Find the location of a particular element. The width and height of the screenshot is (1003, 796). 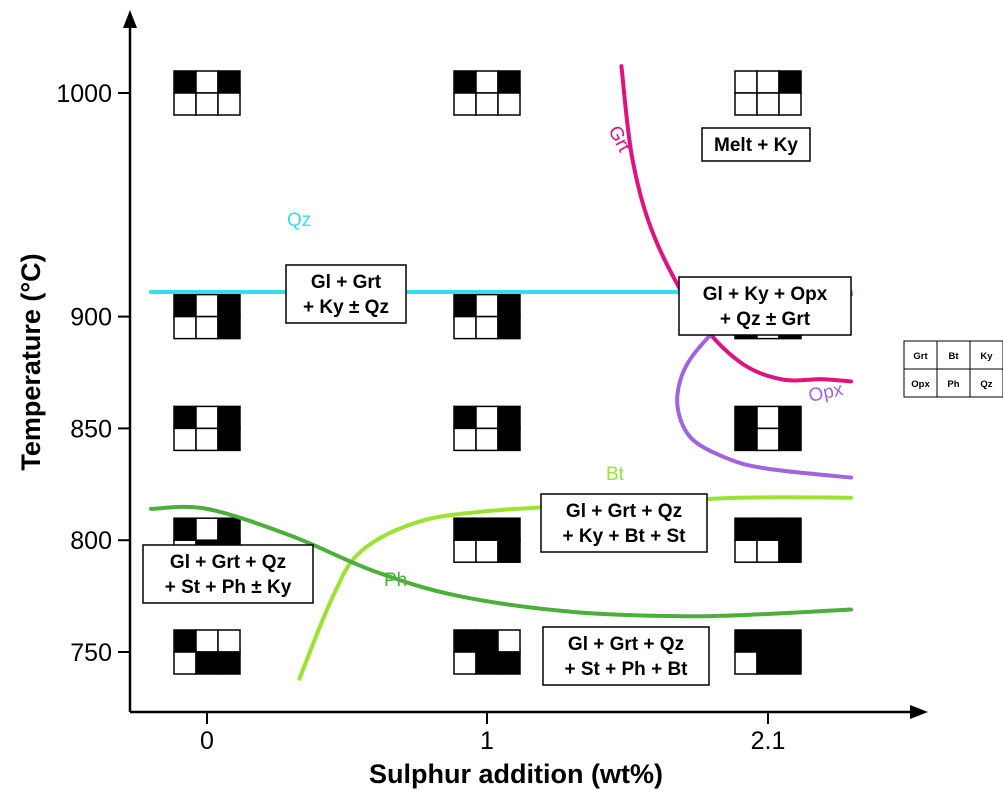

series-label-opx: Opx is located at coordinates (826, 393).